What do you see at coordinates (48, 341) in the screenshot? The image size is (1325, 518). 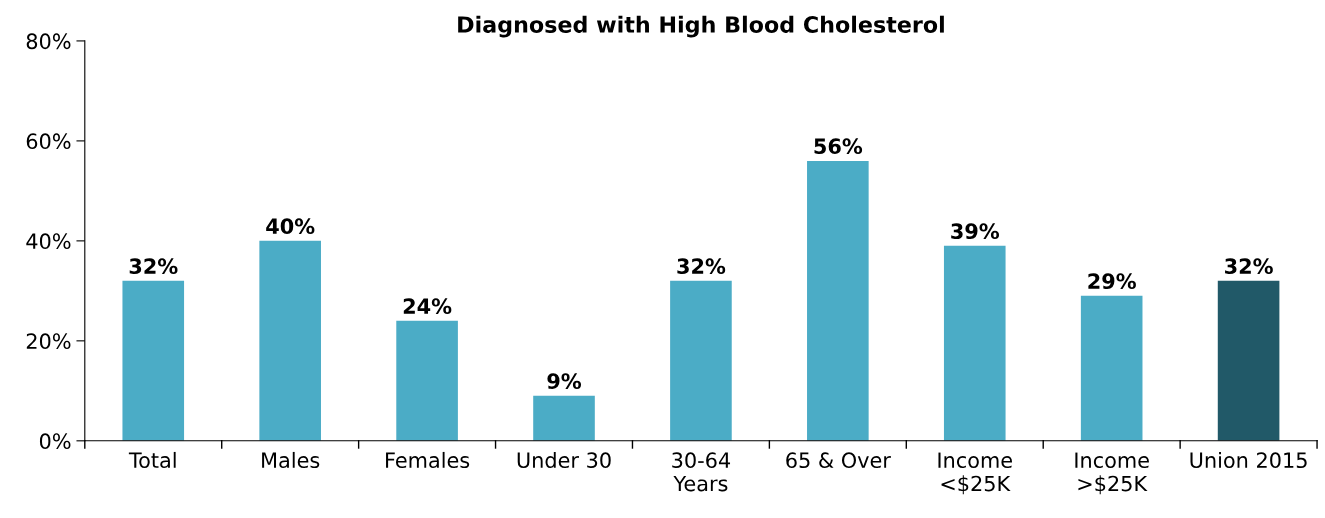 I see `y-tick-label: 20%` at bounding box center [48, 341].